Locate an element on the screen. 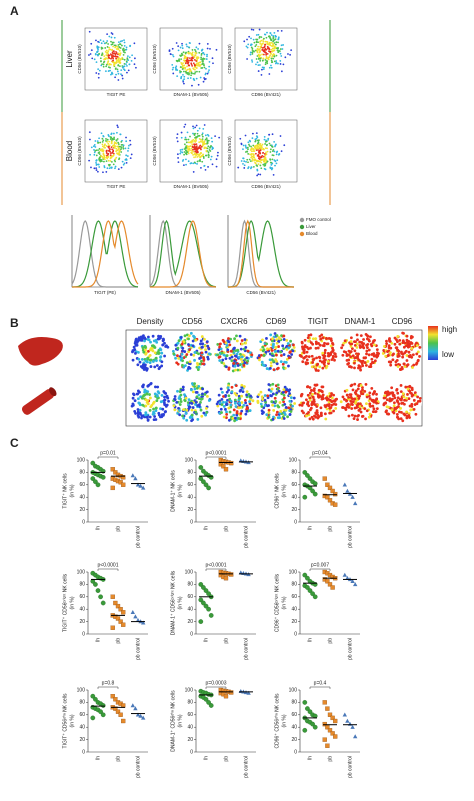 The image size is (474, 801). y-tick-label: 60 is located at coordinates (82, 485).